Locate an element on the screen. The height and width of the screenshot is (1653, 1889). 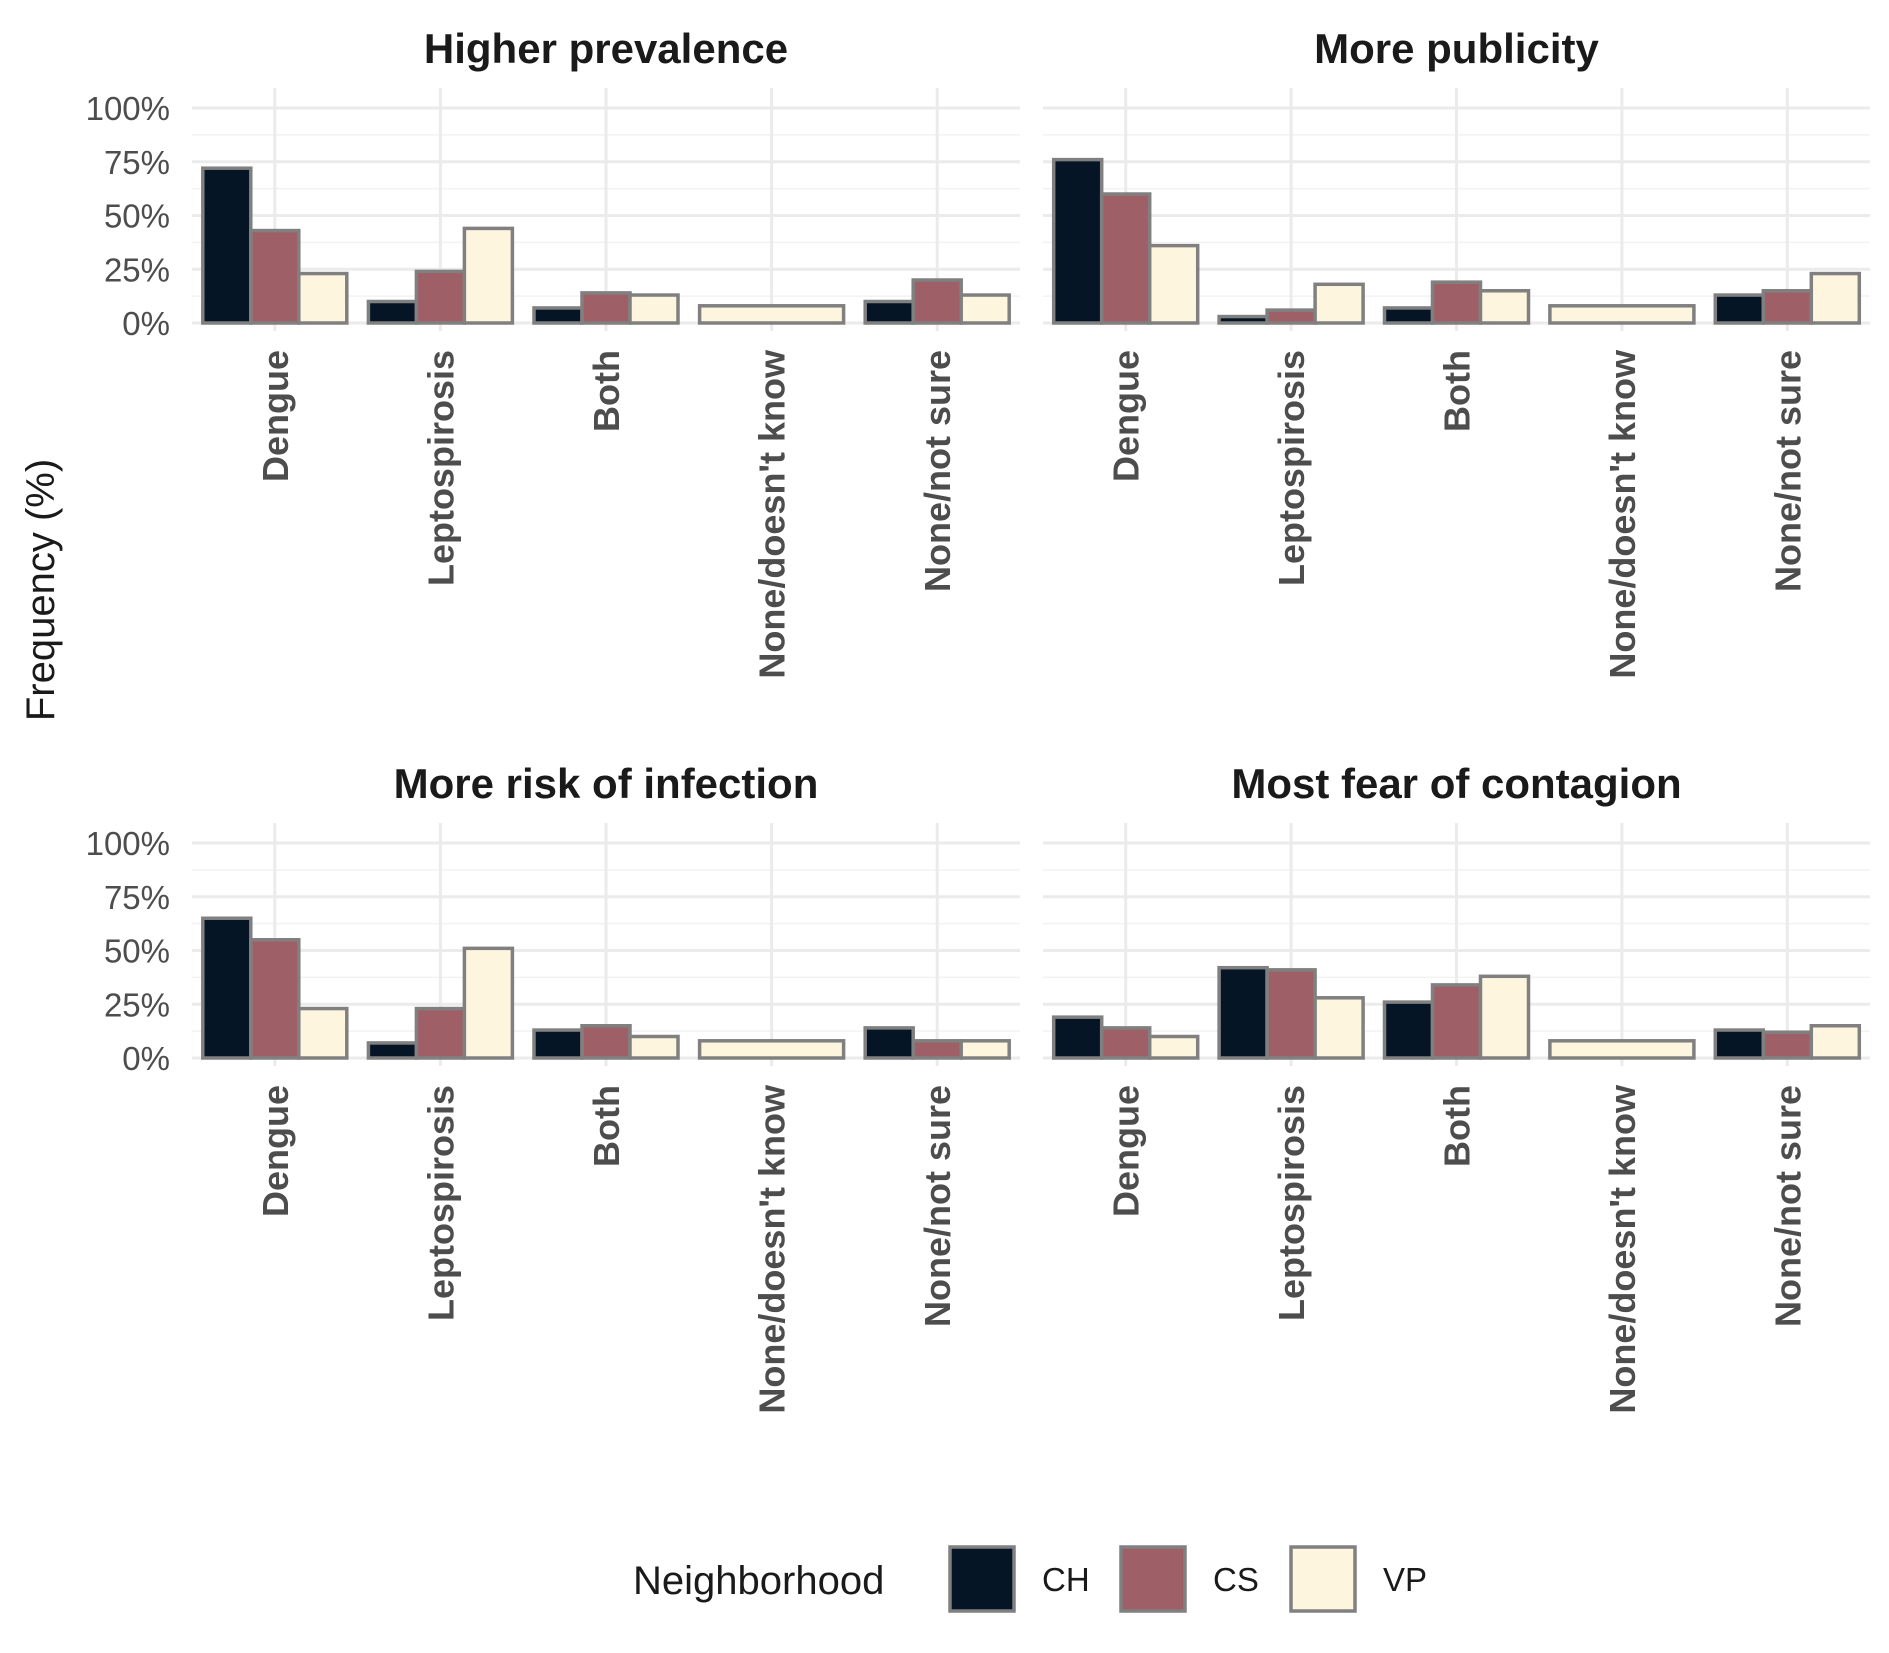
legend-label: CH is located at coordinates (1066, 1579).